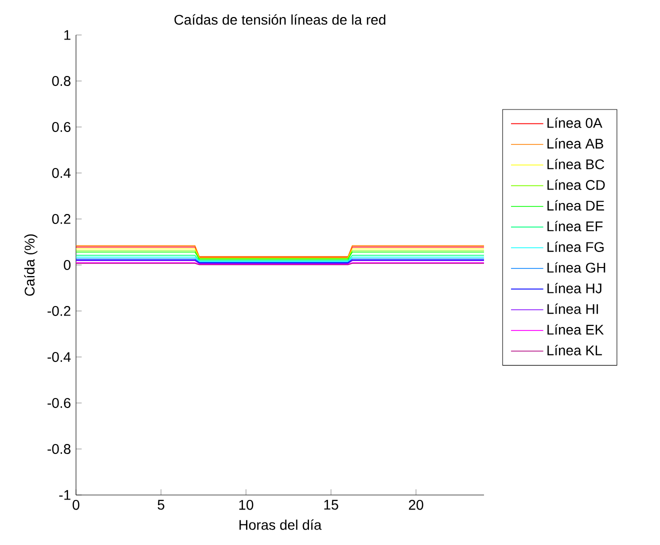  I want to click on y-tick-label: 0.8, so click(61, 81).